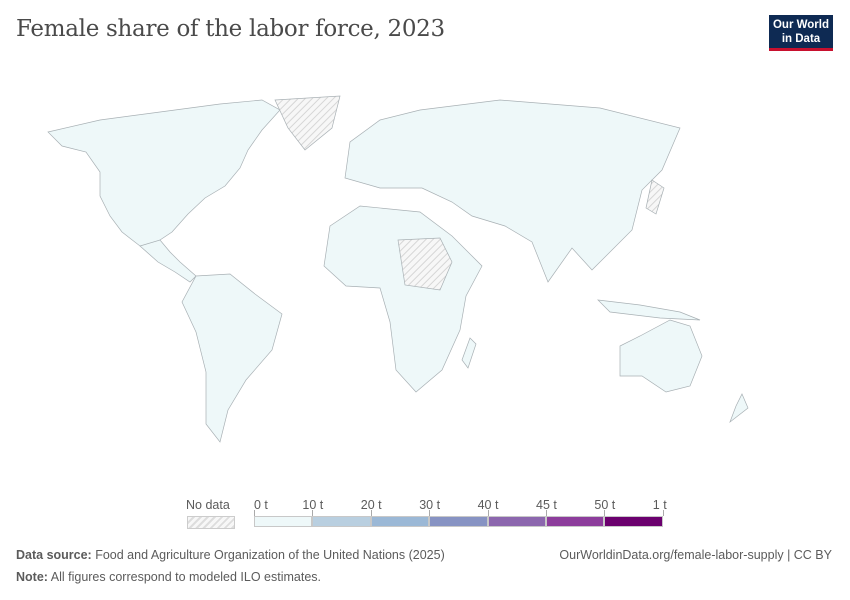 The image size is (850, 600). Describe the element at coordinates (208, 505) in the screenshot. I see `legend-no-data-label: No data` at that location.